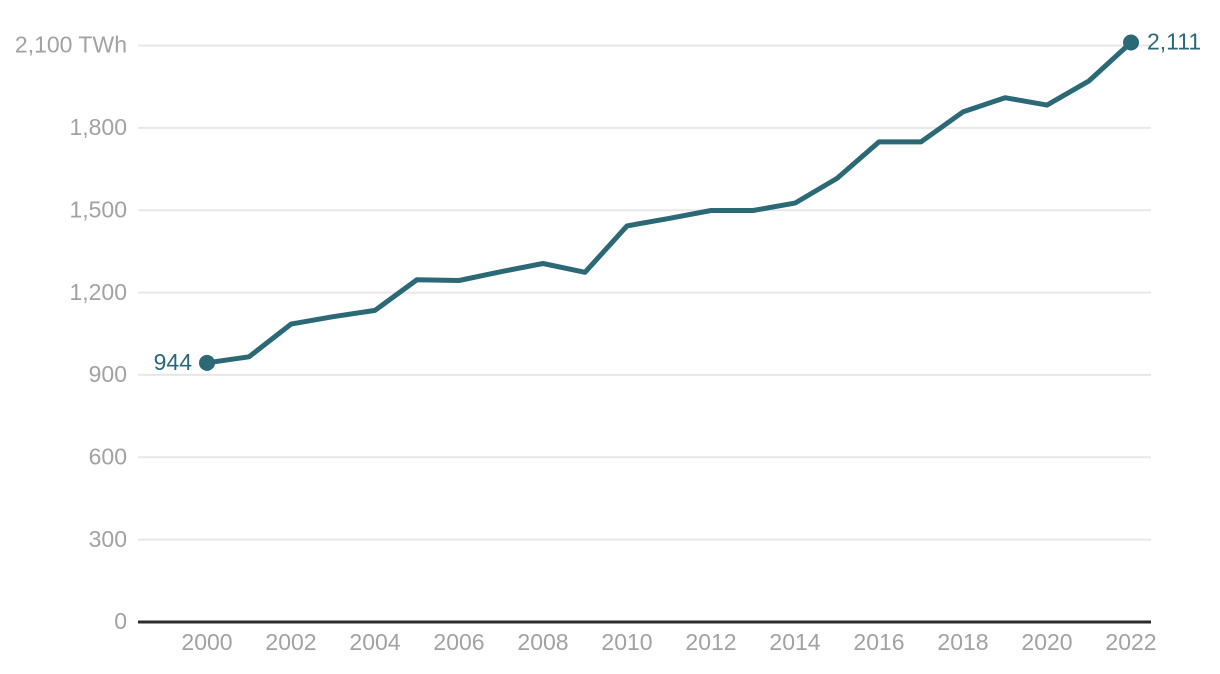 Image resolution: width=1220 pixels, height=674 pixels. I want to click on end-point-label: 2,111, so click(1174, 42).